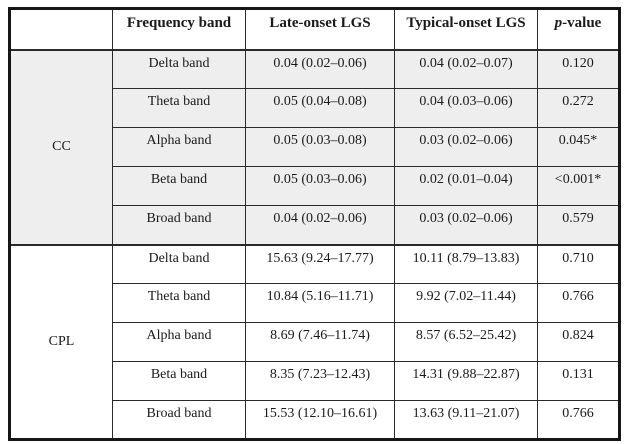  What do you see at coordinates (578, 342) in the screenshot?
I see `cell-p-value: 0.824` at bounding box center [578, 342].